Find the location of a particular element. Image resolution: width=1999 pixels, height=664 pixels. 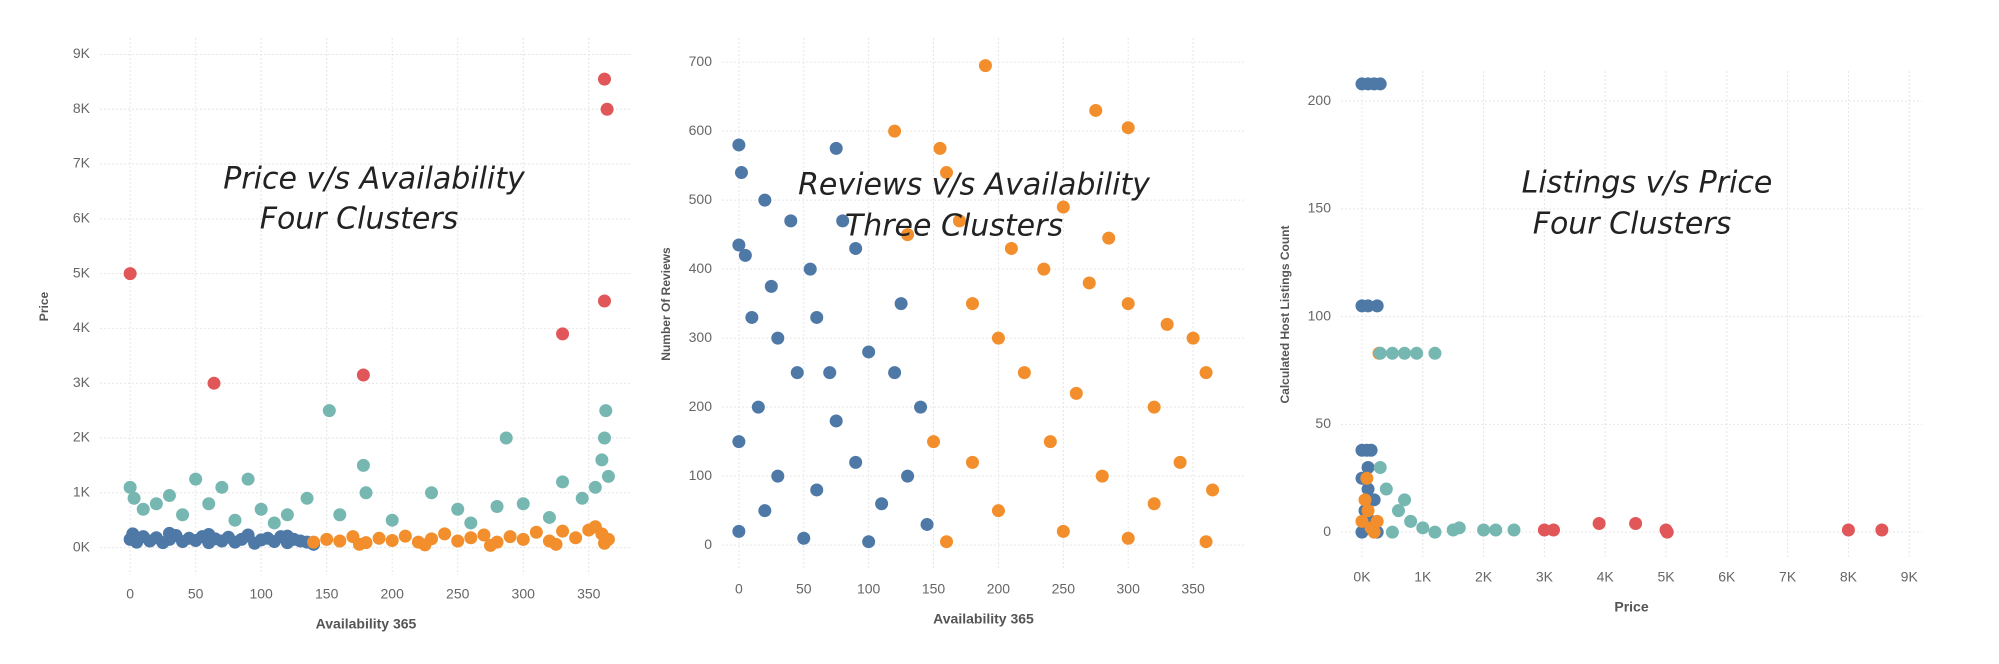

y-axis-title: Price is located at coordinates (44, 306).